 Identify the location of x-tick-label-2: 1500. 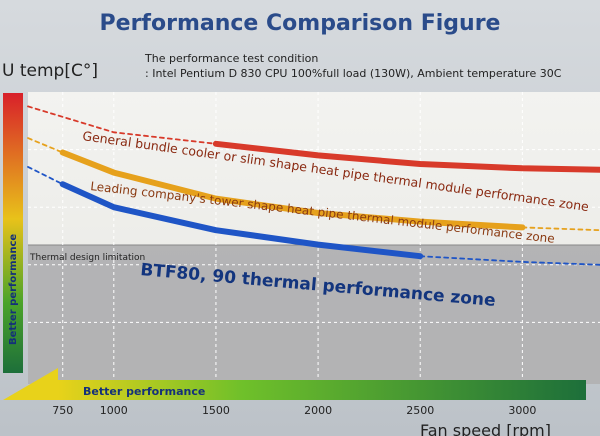
(216, 410).